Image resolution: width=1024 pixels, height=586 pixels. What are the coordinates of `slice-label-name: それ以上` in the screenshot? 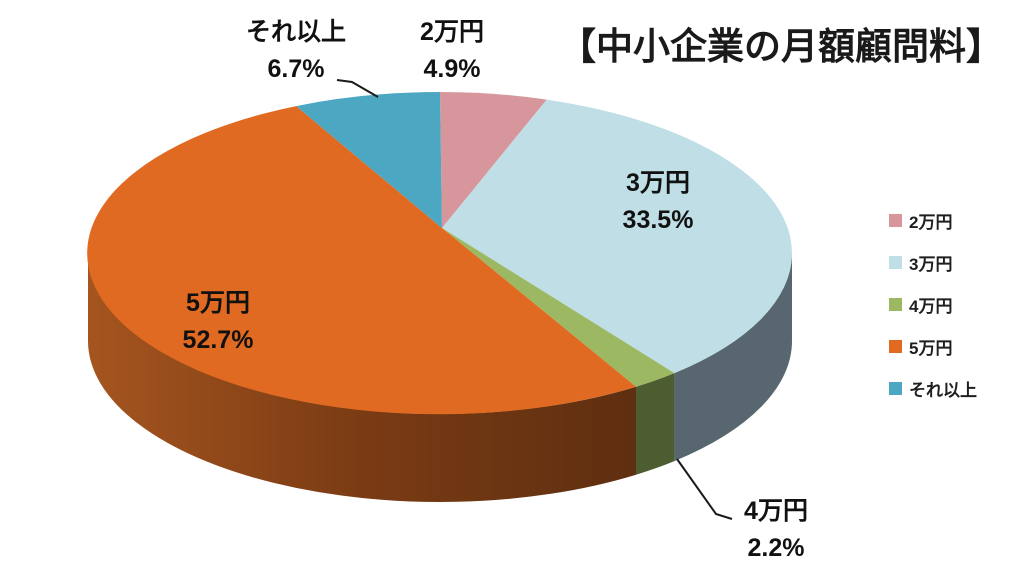 It's located at (296, 32).